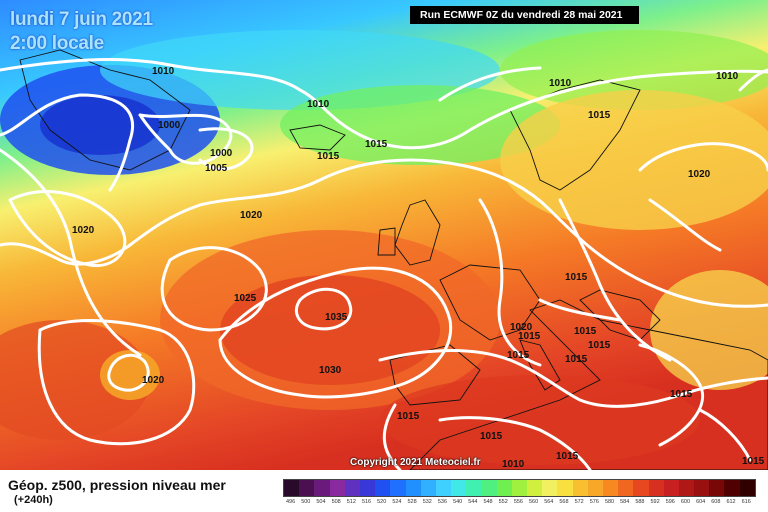 The height and width of the screenshot is (512, 768). I want to click on scale-label: 592, so click(655, 502).